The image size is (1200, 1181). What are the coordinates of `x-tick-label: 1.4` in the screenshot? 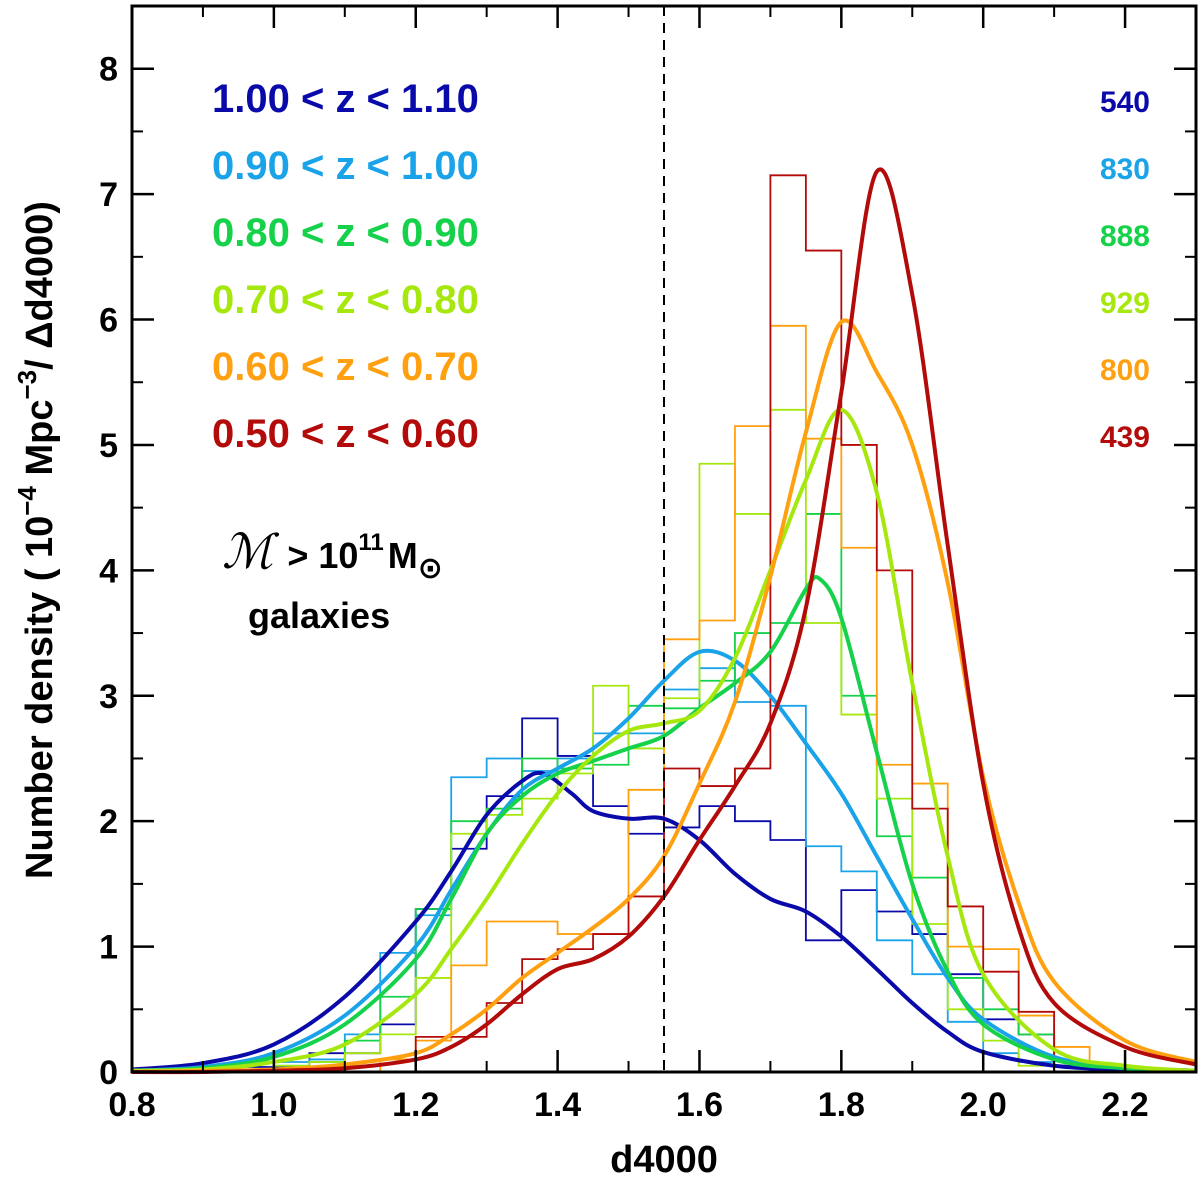 It's located at (557, 1105).